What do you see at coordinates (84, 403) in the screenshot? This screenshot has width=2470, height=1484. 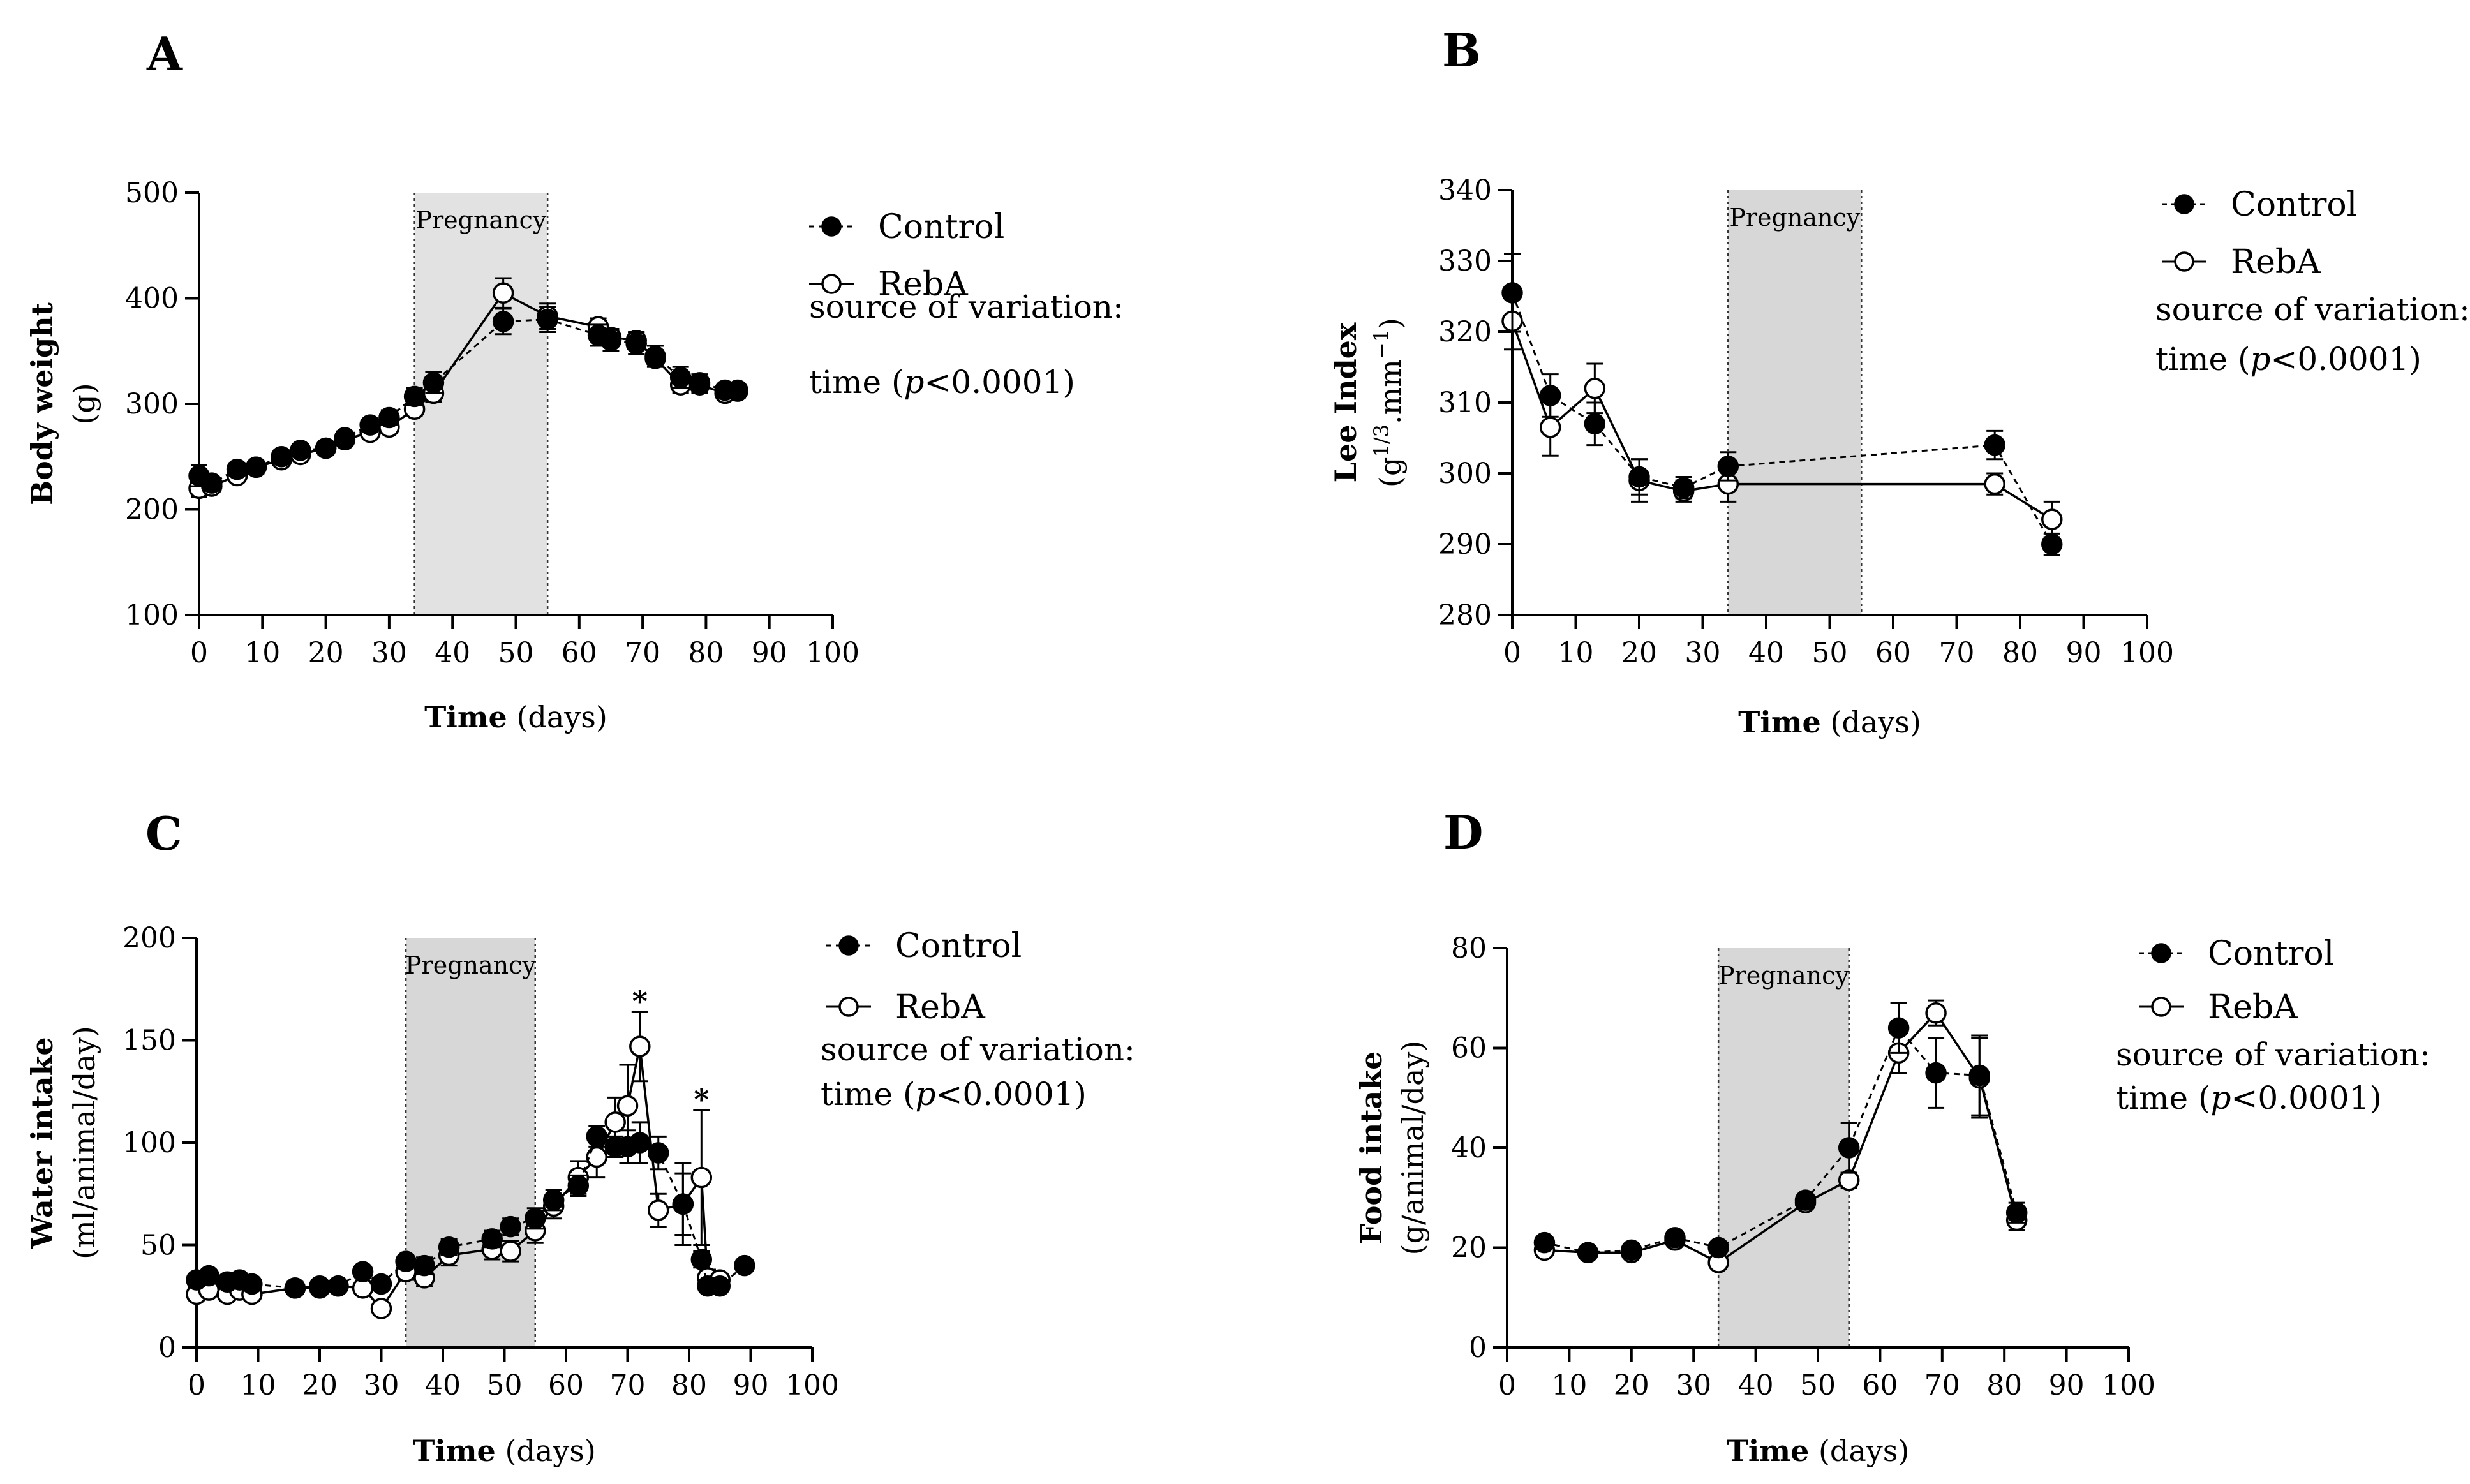 I see `y-axis-unit: (g)` at bounding box center [84, 403].